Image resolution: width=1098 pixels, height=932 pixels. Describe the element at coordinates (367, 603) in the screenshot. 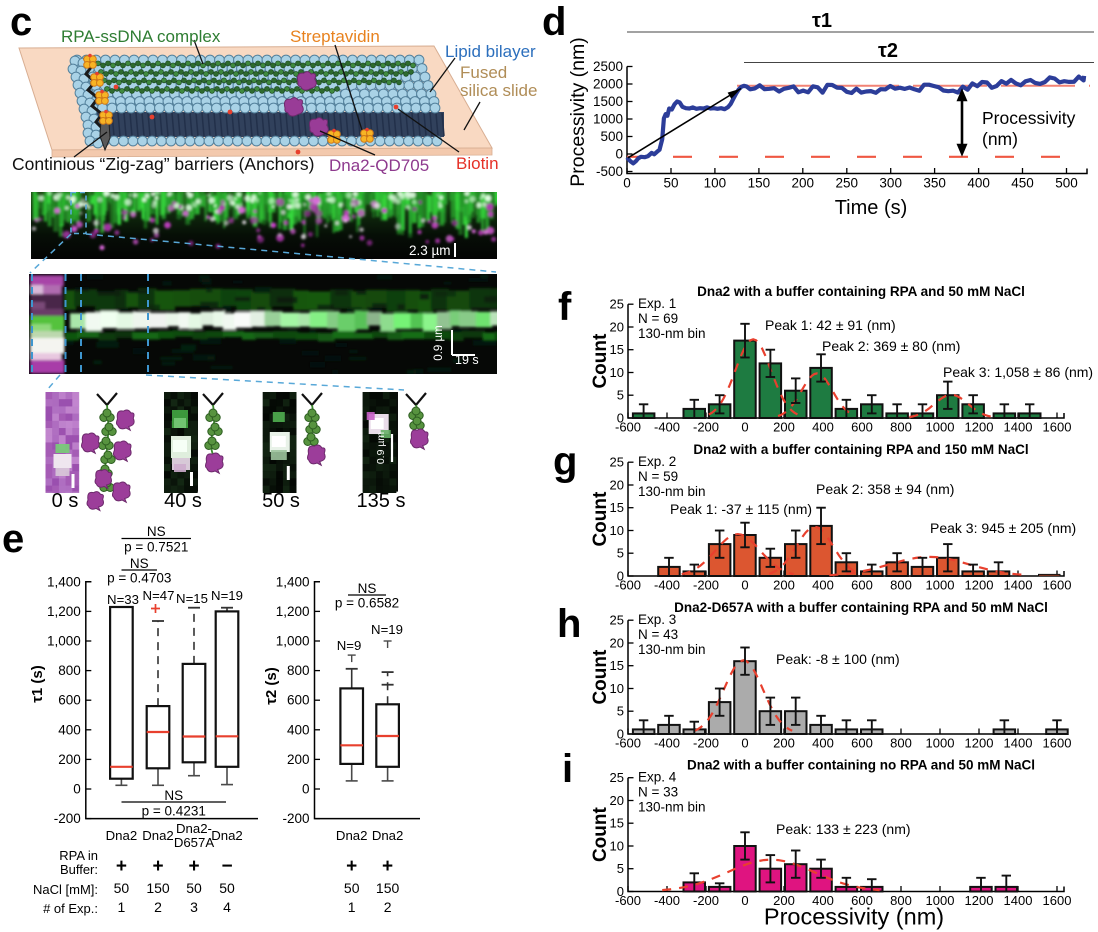

I see `svg-text: p = 0.6582` at that location.